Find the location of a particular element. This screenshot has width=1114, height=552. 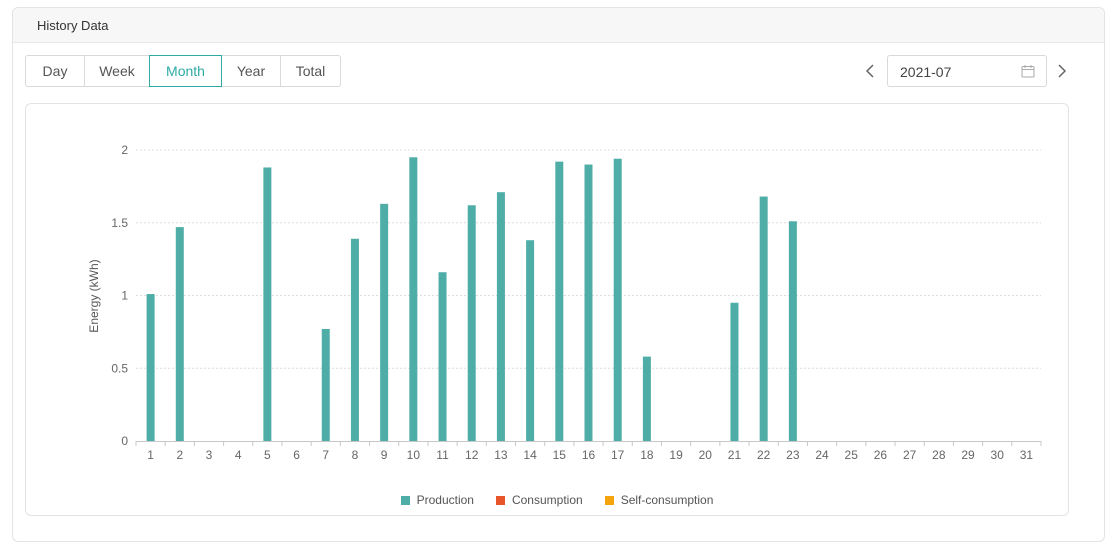

x-tick-label: 23 is located at coordinates (793, 455).